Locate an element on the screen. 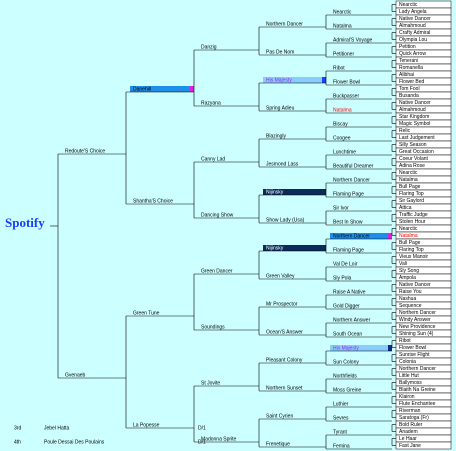 This screenshot has height=451, width=456. ancestor-name: Razyana is located at coordinates (211, 103).